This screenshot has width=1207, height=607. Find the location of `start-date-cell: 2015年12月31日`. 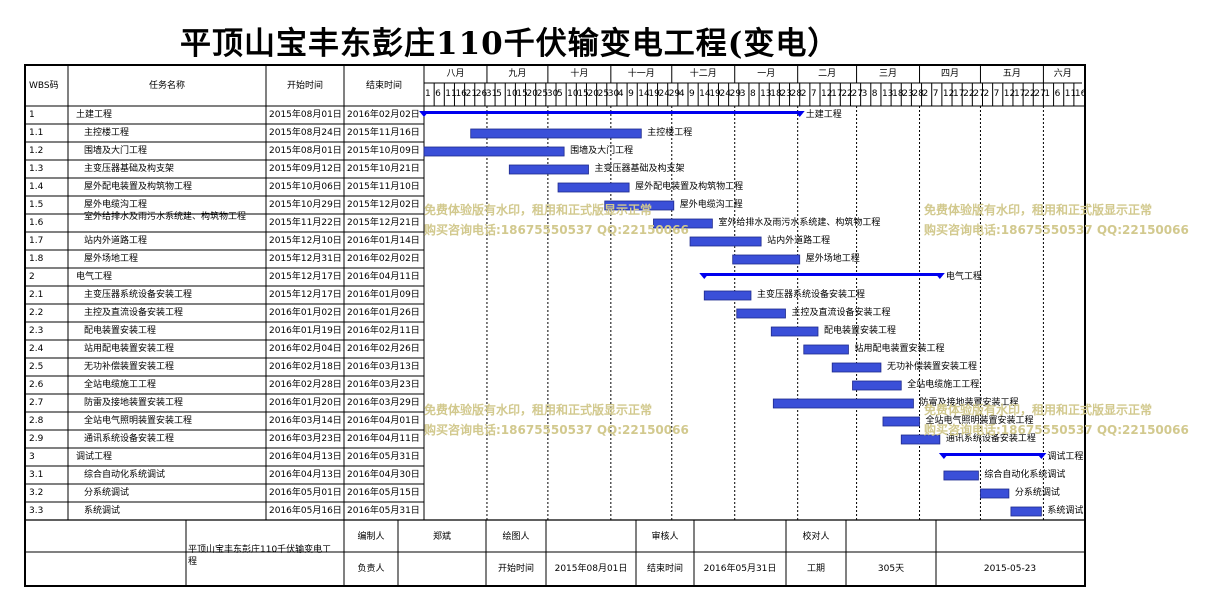

start-date-cell: 2015年12月31日 is located at coordinates (305, 259).